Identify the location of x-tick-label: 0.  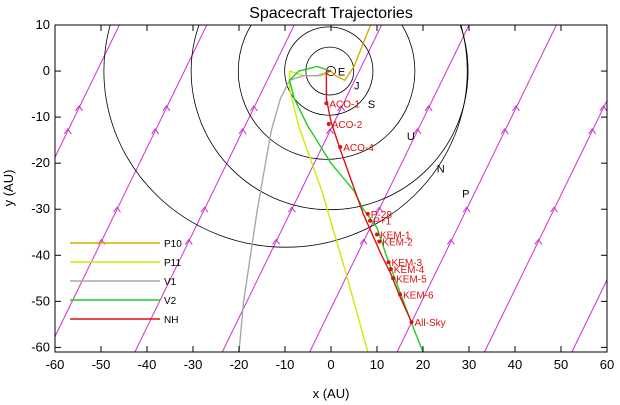
(330, 364).